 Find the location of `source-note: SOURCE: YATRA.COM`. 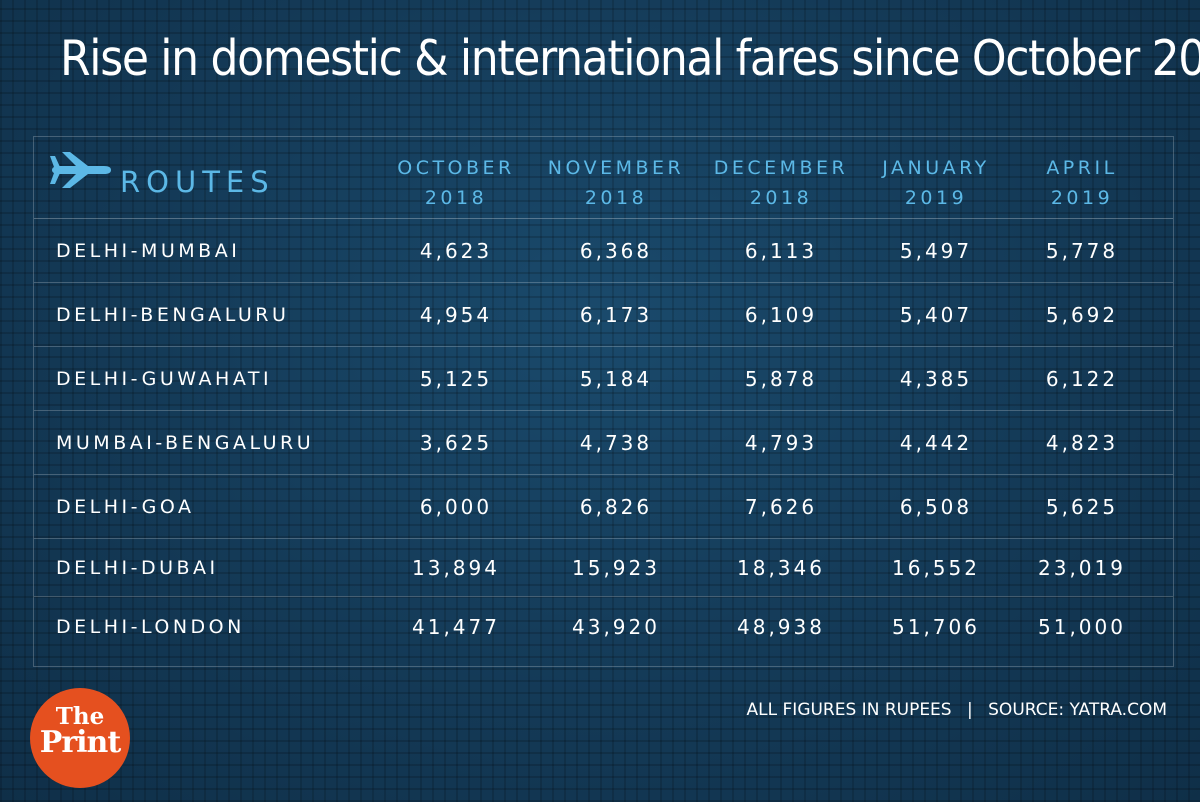

source-note: SOURCE: YATRA.COM is located at coordinates (1077, 710).